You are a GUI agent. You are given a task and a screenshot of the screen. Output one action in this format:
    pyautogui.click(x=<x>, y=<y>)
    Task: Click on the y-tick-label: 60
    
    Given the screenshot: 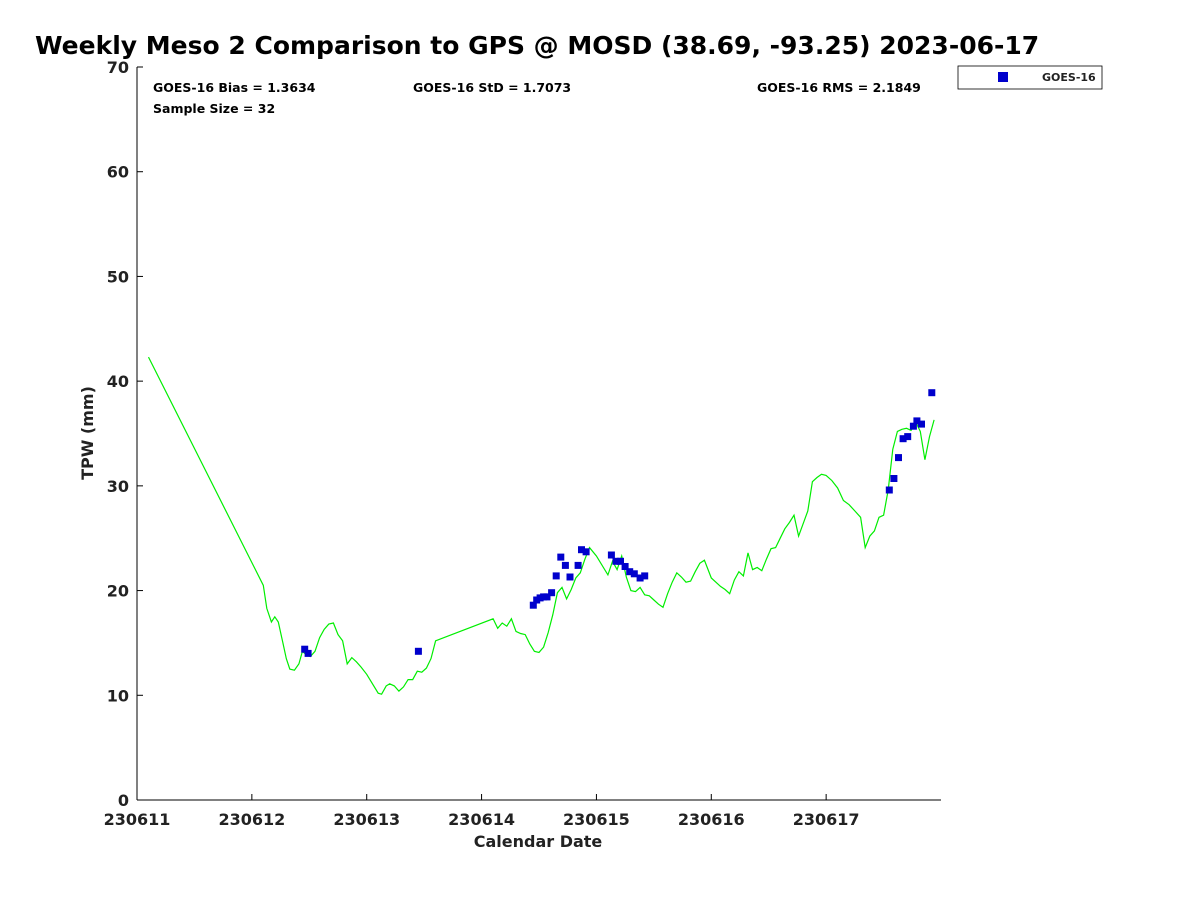 What is the action you would take?
    pyautogui.click(x=118, y=172)
    